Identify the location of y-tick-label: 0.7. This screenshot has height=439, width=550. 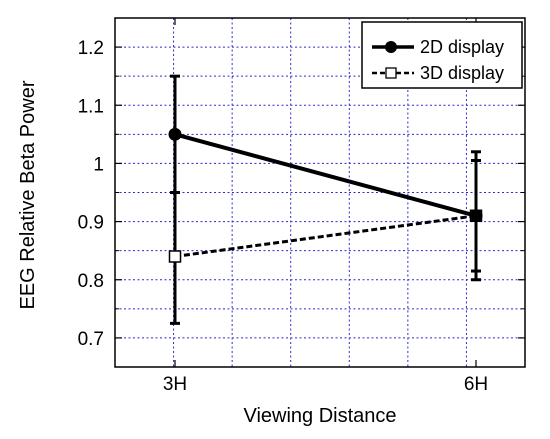
(91, 339).